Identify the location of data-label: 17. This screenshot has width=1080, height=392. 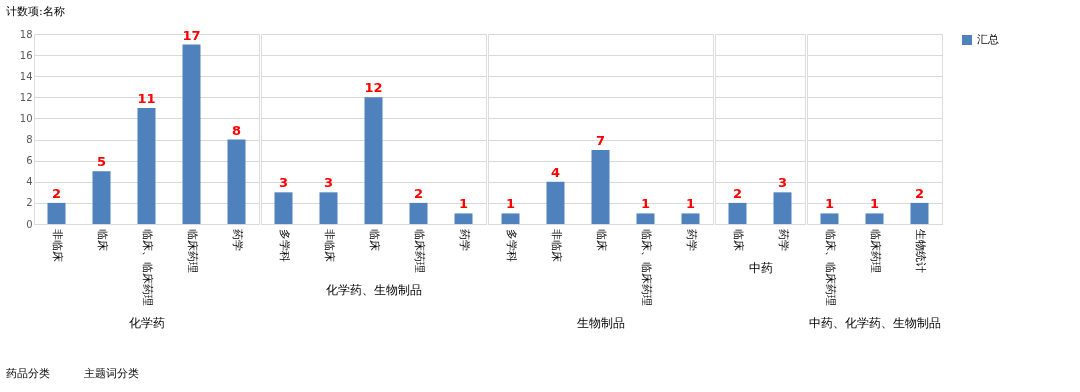
(191, 35).